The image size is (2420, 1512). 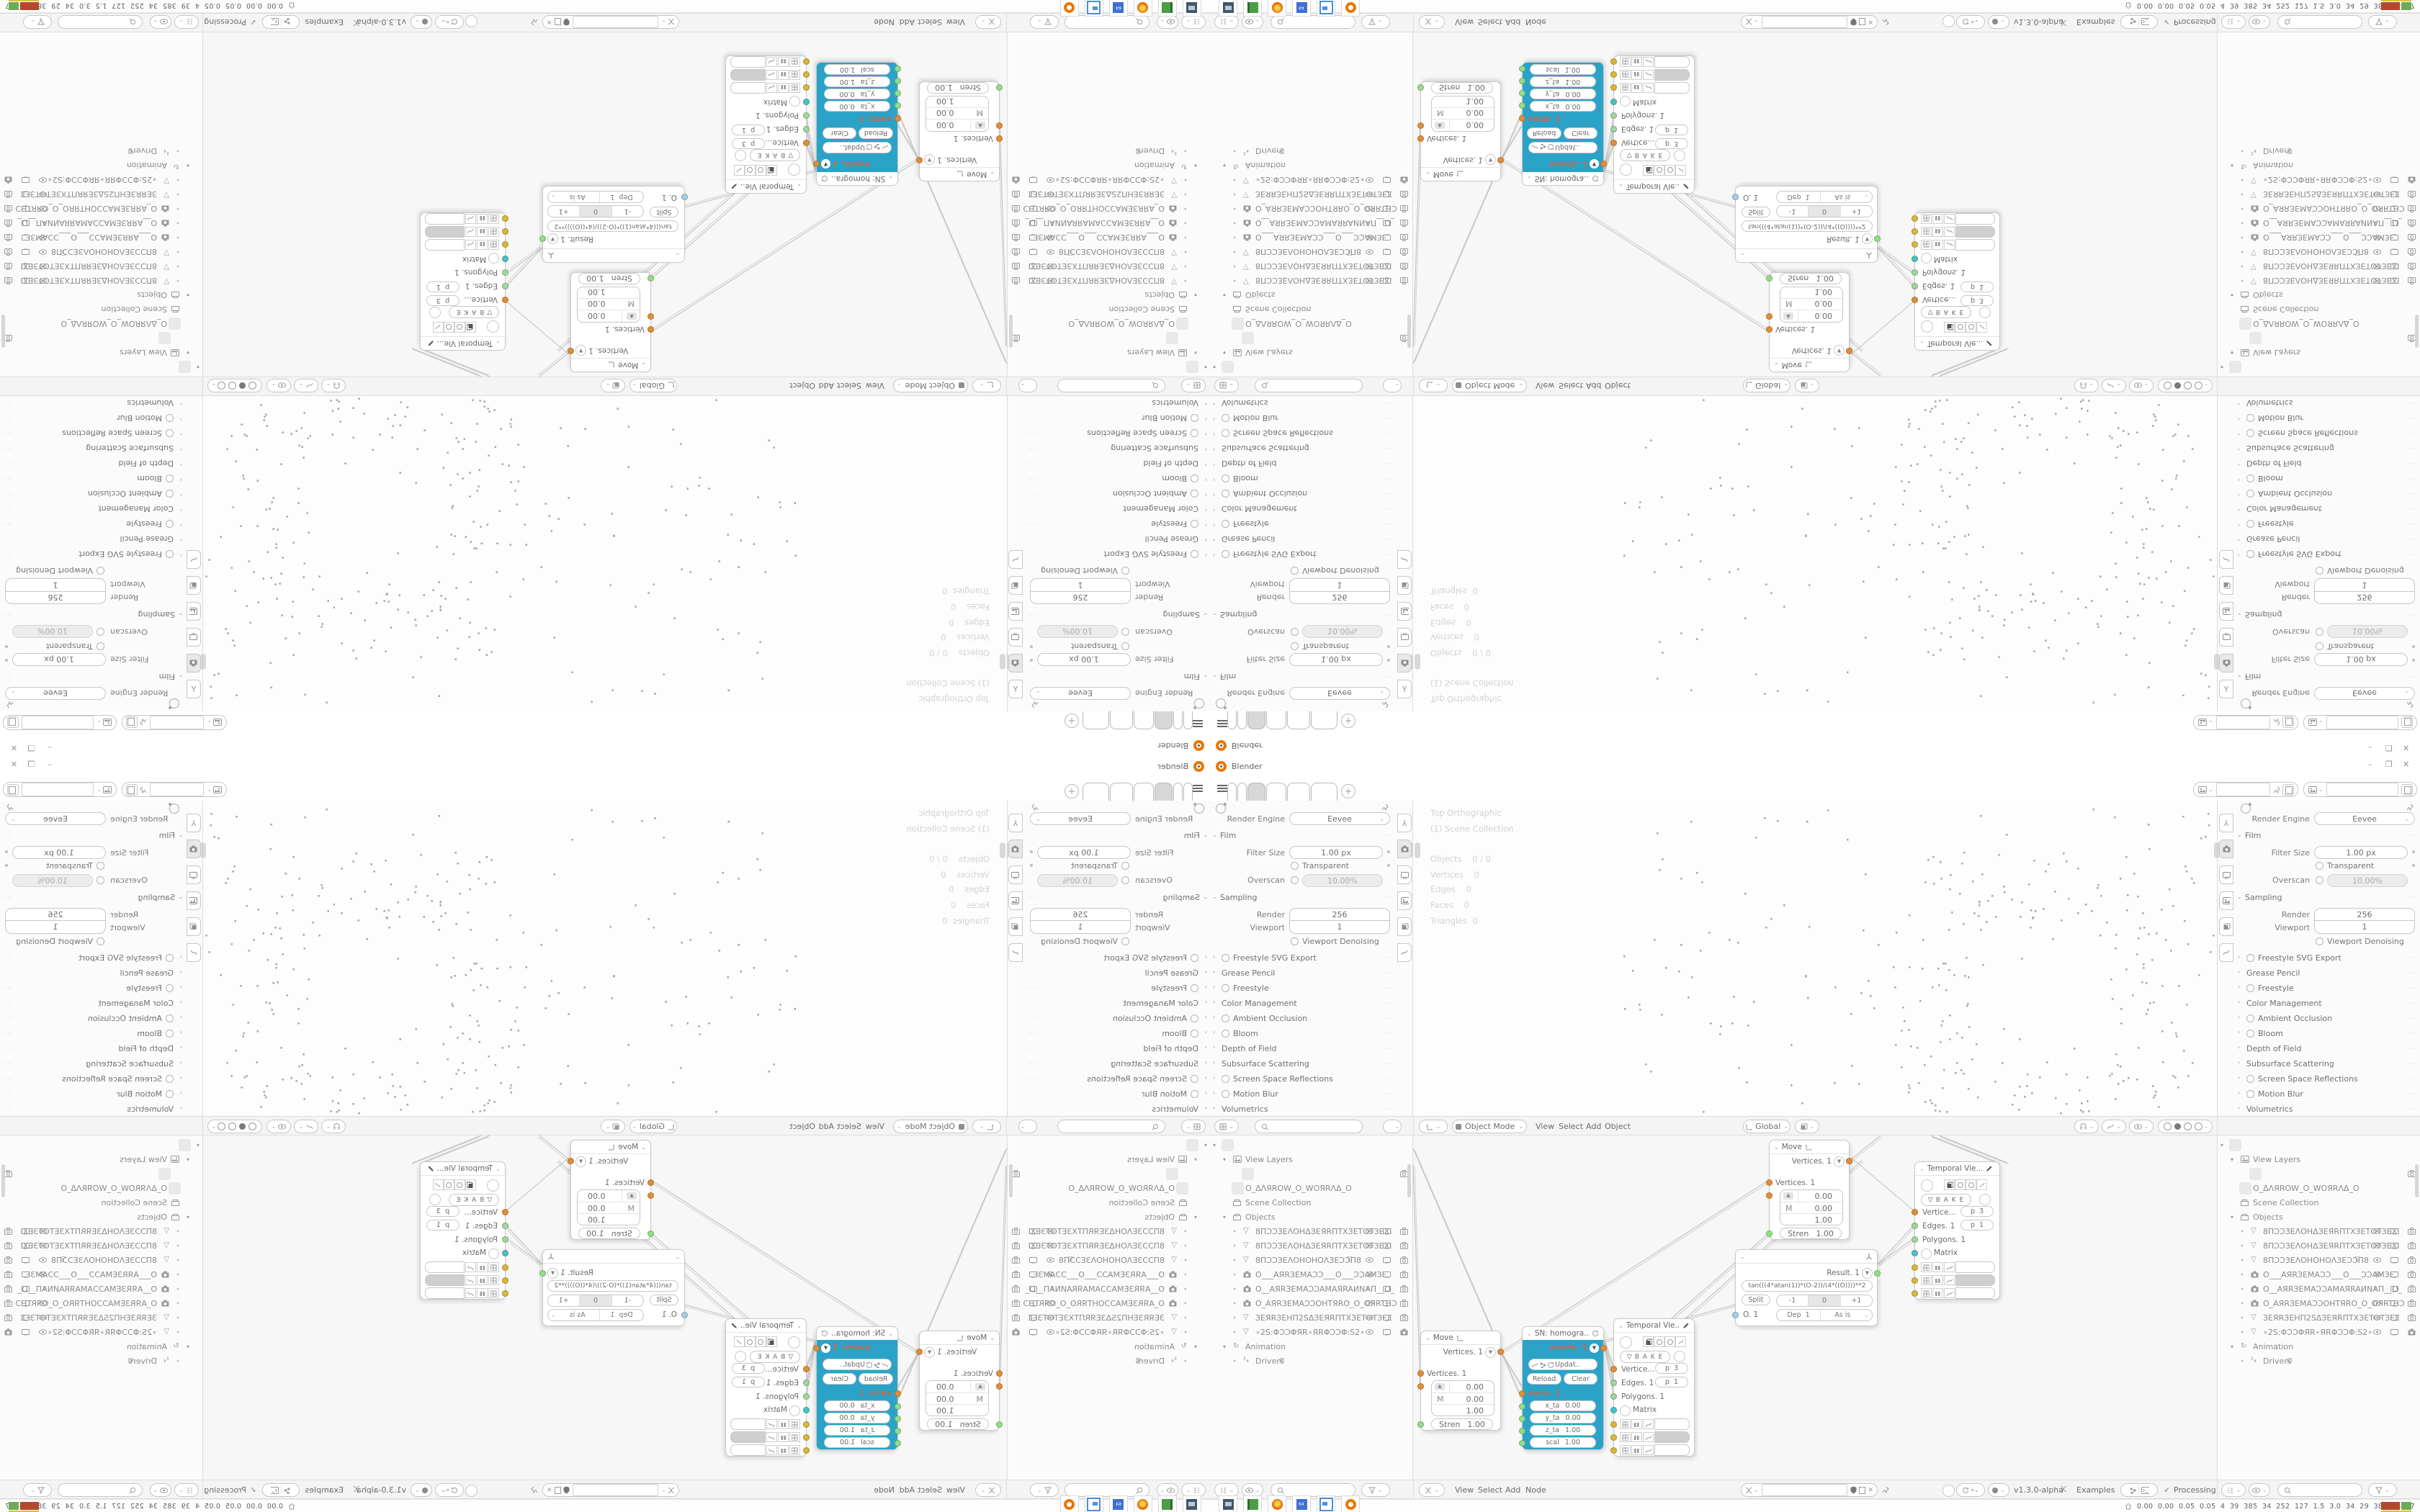 What do you see at coordinates (1111, 385) in the screenshot?
I see `properties-search-left` at bounding box center [1111, 385].